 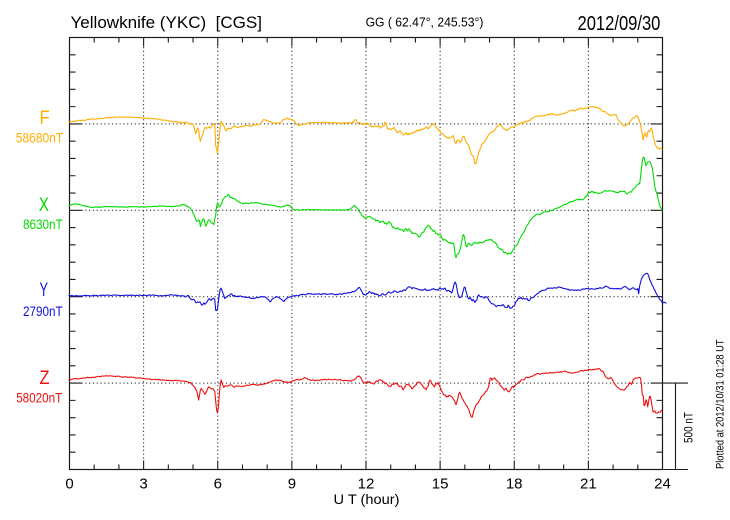 What do you see at coordinates (167, 22) in the screenshot?
I see `svg-text: Yellowknife (YKC) [CGS]` at bounding box center [167, 22].